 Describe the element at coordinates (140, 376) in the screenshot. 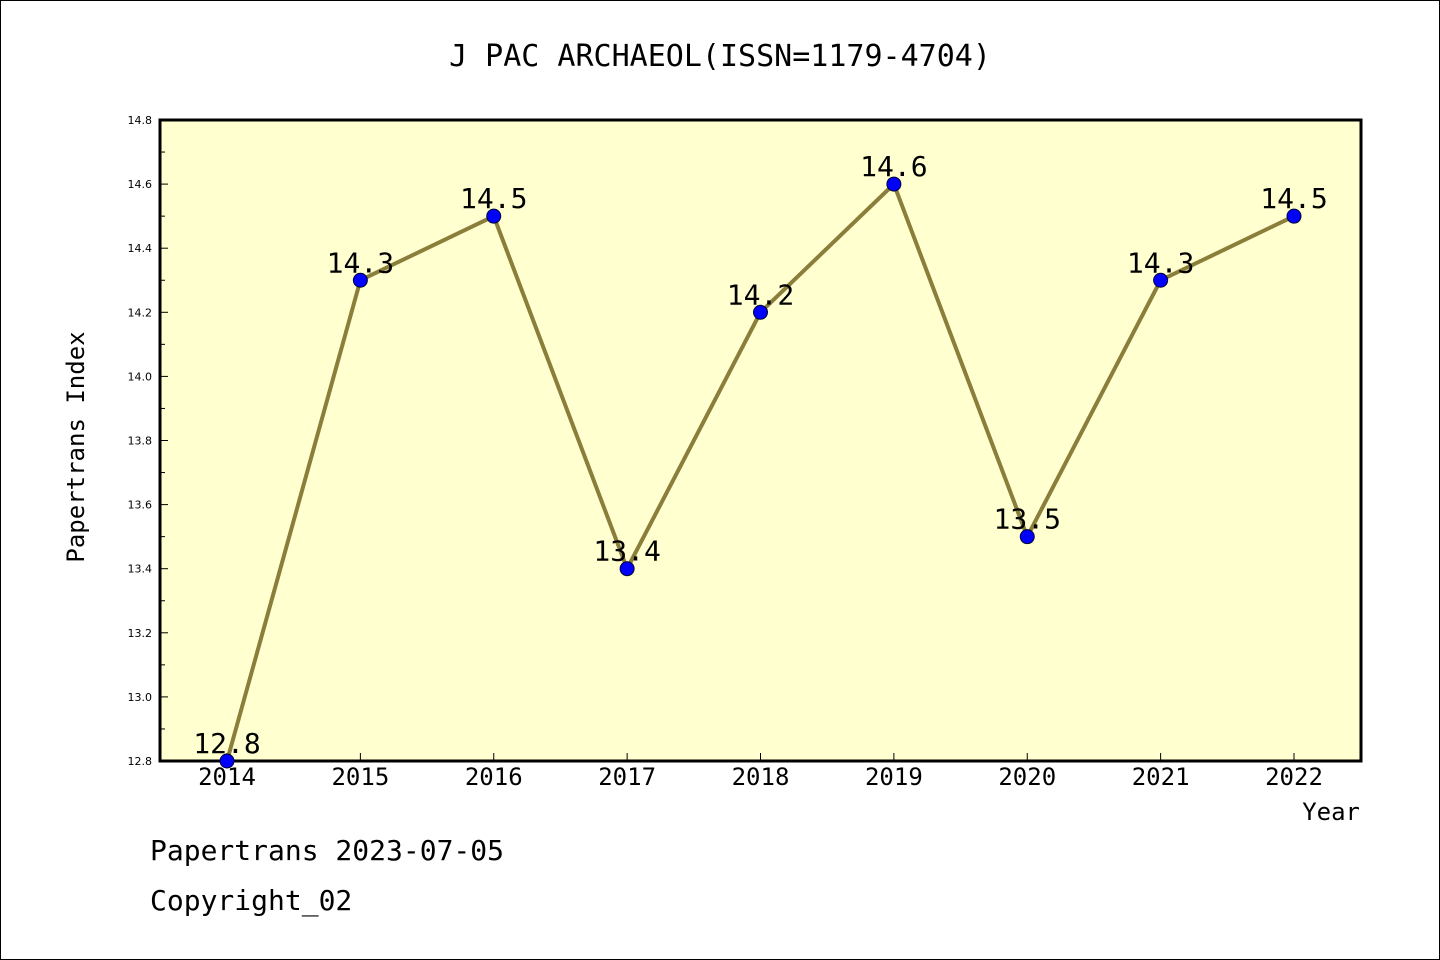

I see `y-tick-label: 14.0` at that location.